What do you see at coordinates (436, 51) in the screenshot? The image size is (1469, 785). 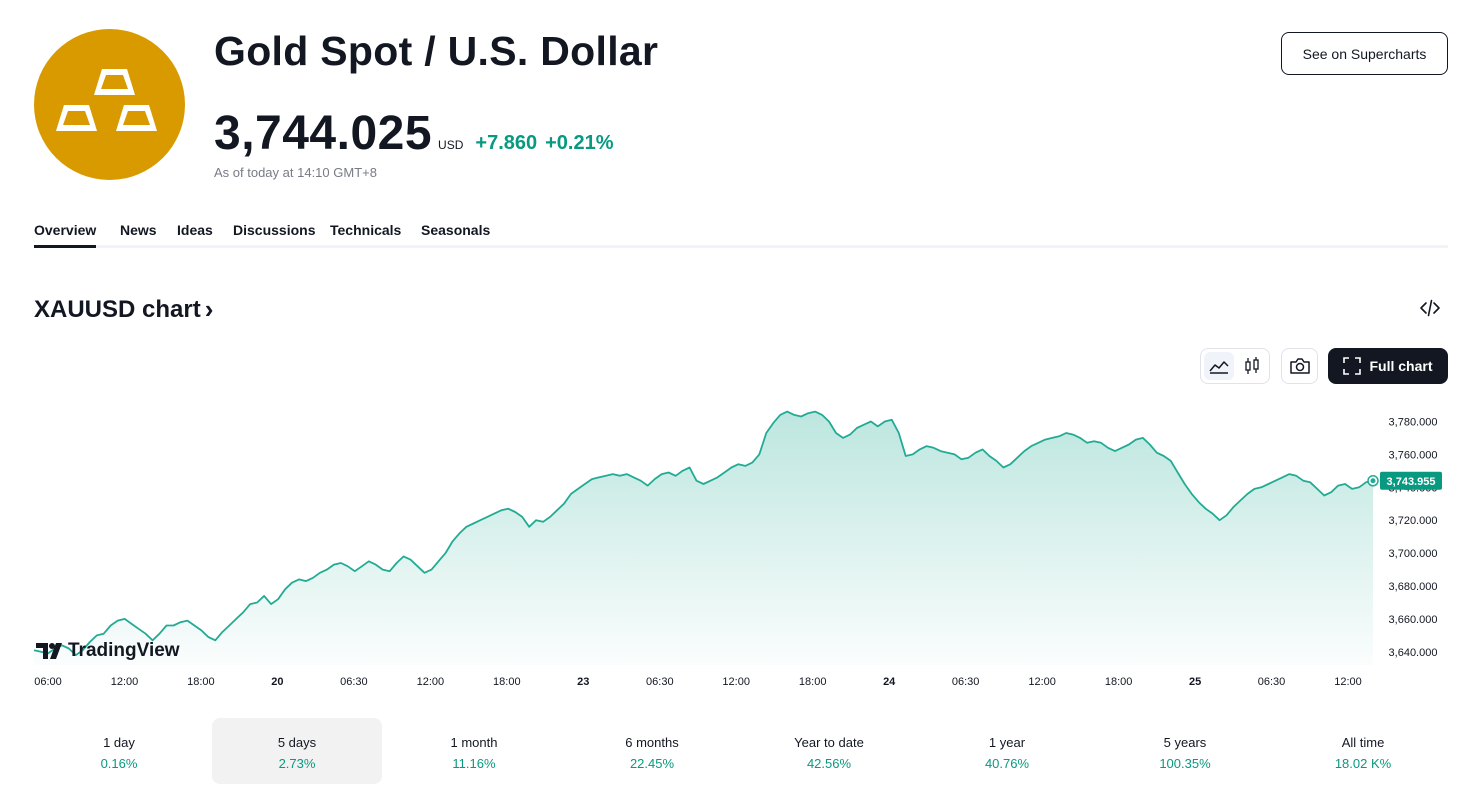 I see `page-title: Gold Spot / U.S. Dollar` at bounding box center [436, 51].